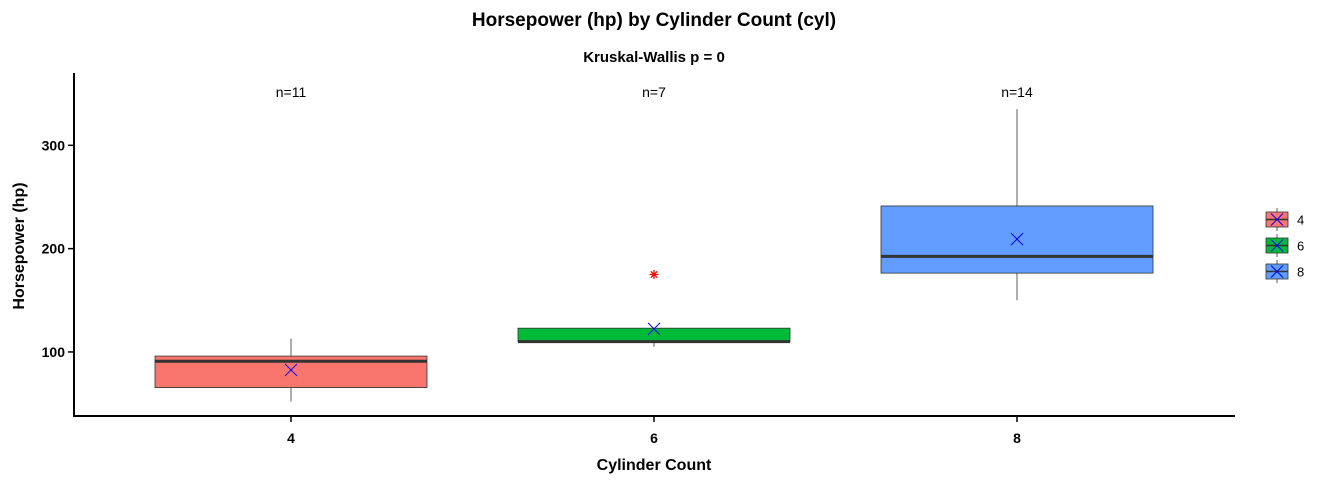 The height and width of the screenshot is (482, 1328). I want to click on outlier-point, so click(654, 274).